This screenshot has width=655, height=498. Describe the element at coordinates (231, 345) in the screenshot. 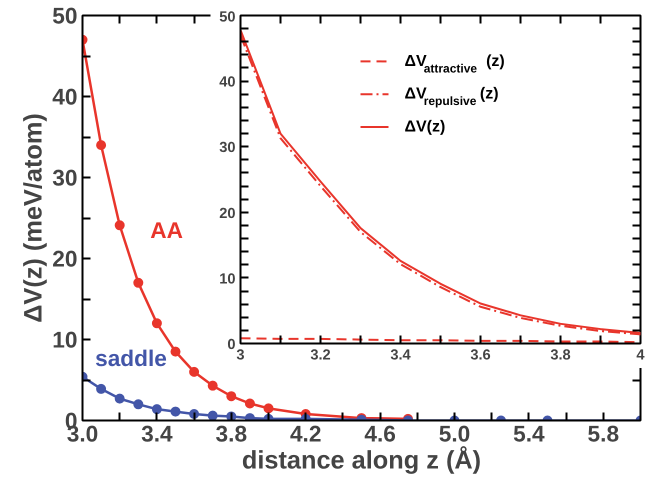

I see `y-tick-label: 0` at that location.